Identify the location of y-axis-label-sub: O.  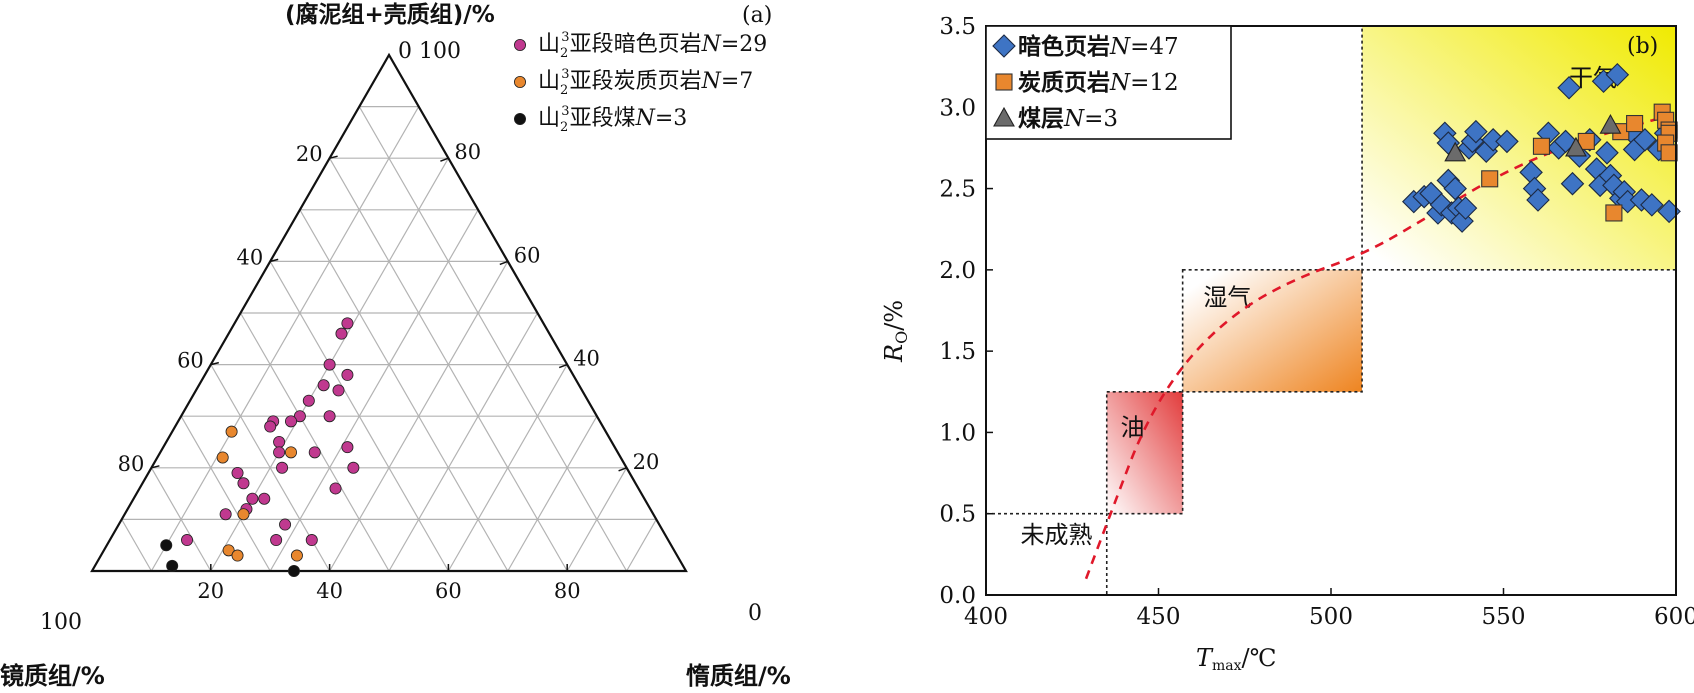
(901, 337).